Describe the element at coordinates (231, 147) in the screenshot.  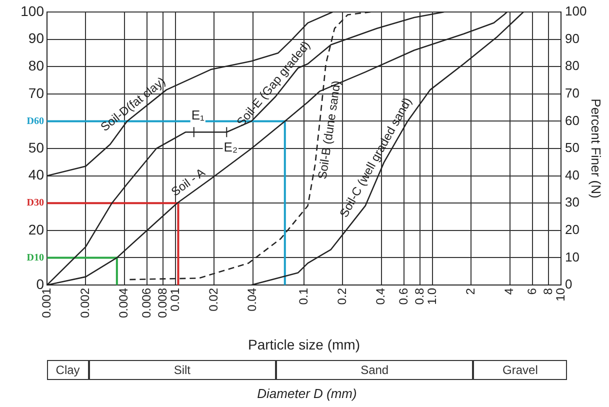
I see `annotation: E₂` at that location.